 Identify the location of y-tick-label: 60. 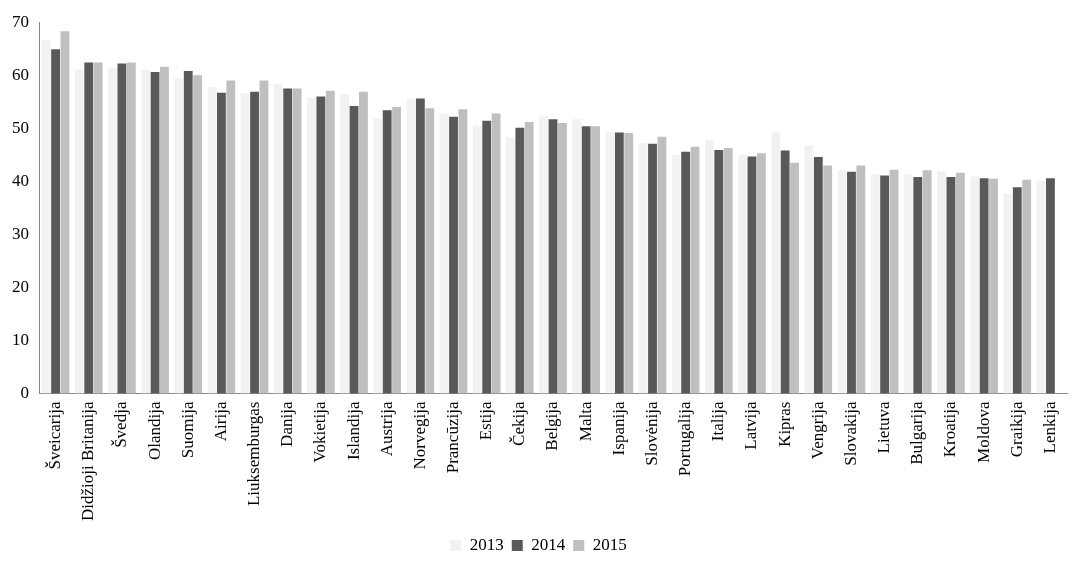
(20, 74).